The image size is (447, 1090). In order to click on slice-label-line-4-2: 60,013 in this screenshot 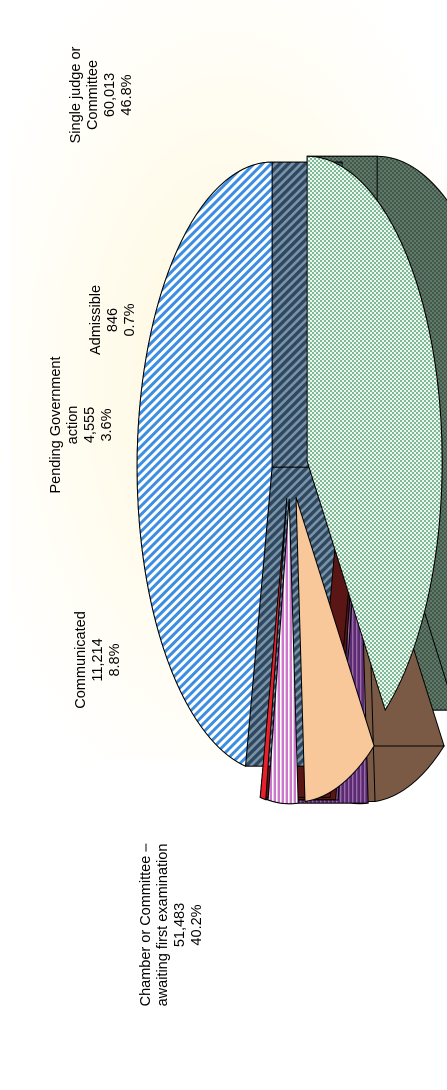, I will do `click(110, 95)`.